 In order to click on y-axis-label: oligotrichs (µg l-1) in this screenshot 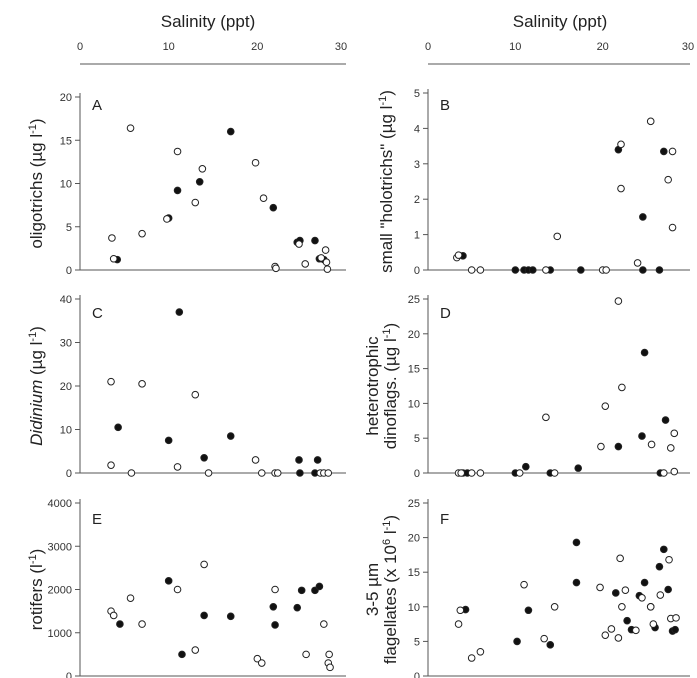, I will do `click(36, 183)`.